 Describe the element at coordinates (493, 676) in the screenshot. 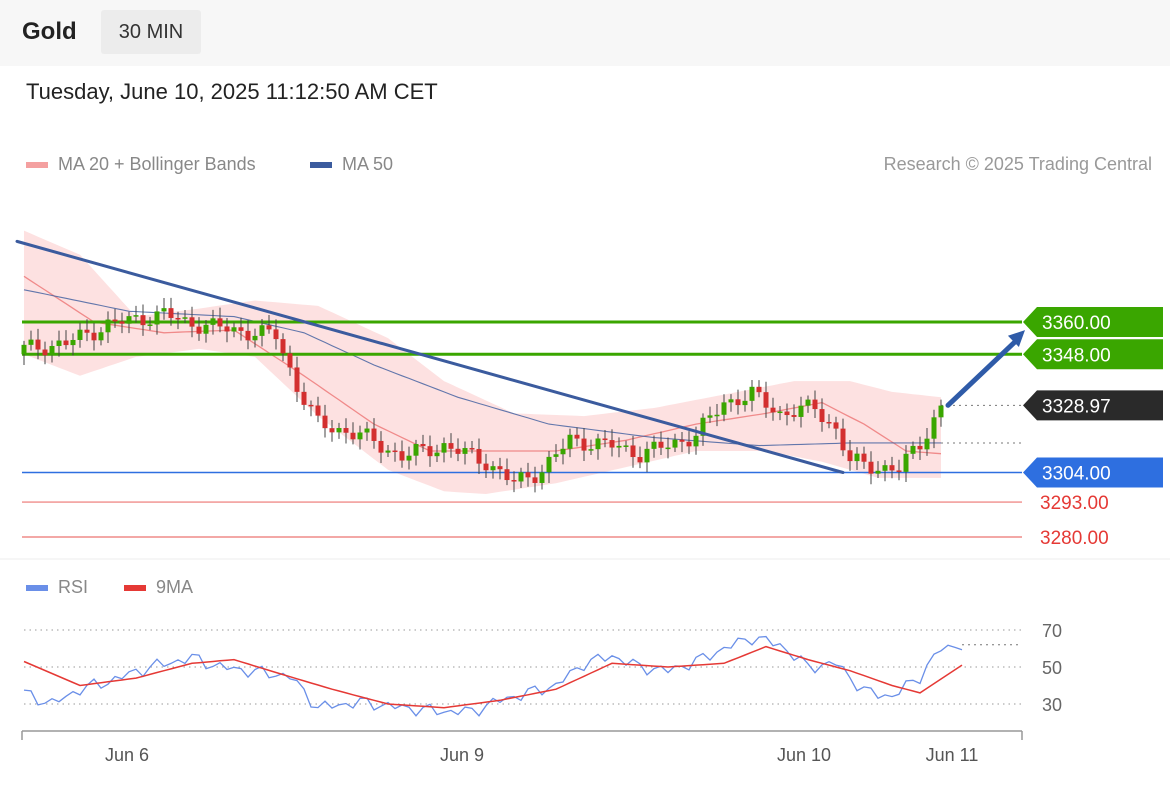

I see `rsi-line` at that location.